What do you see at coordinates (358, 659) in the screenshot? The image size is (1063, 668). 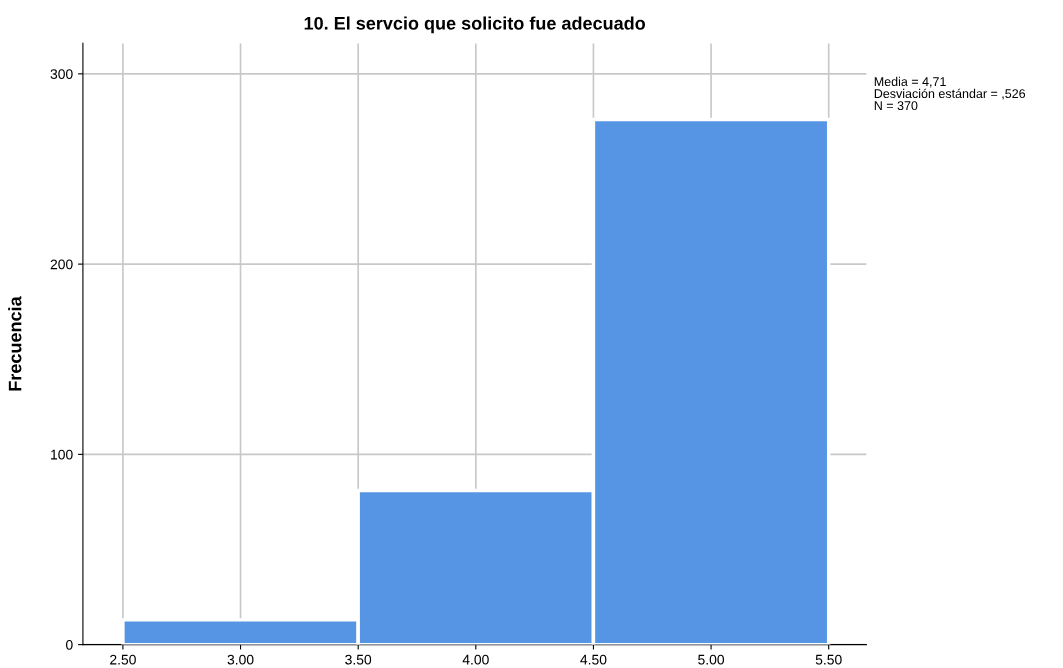 I see `x-tick-label: 3.50` at bounding box center [358, 659].